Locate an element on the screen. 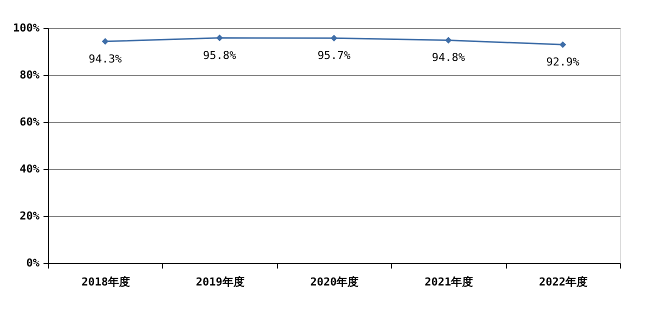 The width and height of the screenshot is (650, 311). x-tick-label: 2019年度 is located at coordinates (220, 282).